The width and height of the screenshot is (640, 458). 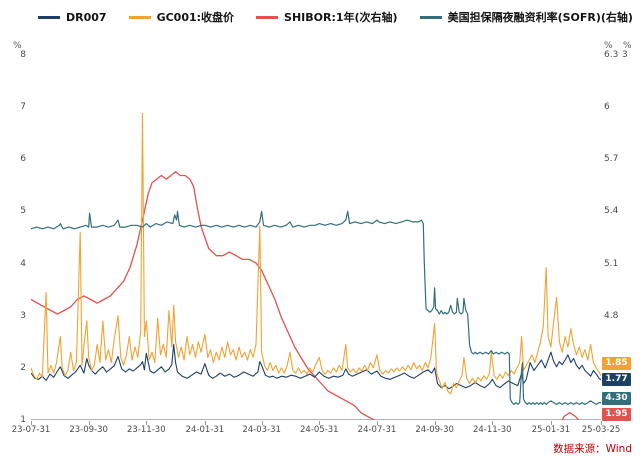 What do you see at coordinates (23, 420) in the screenshot?
I see `y-tick-label-left: 1` at bounding box center [23, 420].